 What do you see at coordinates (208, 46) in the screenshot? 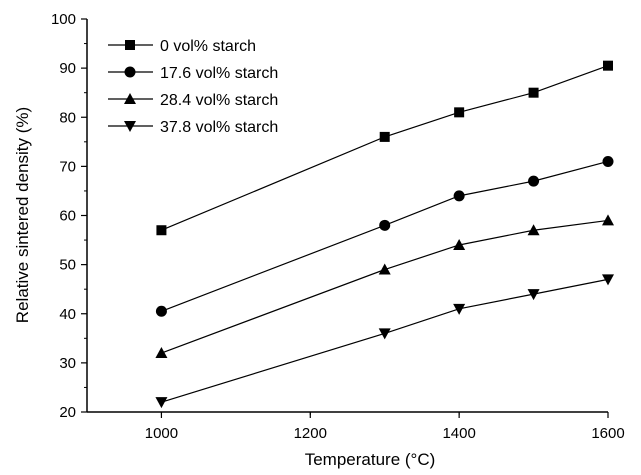
I see `legend-label: 0 vol% starch` at bounding box center [208, 46].